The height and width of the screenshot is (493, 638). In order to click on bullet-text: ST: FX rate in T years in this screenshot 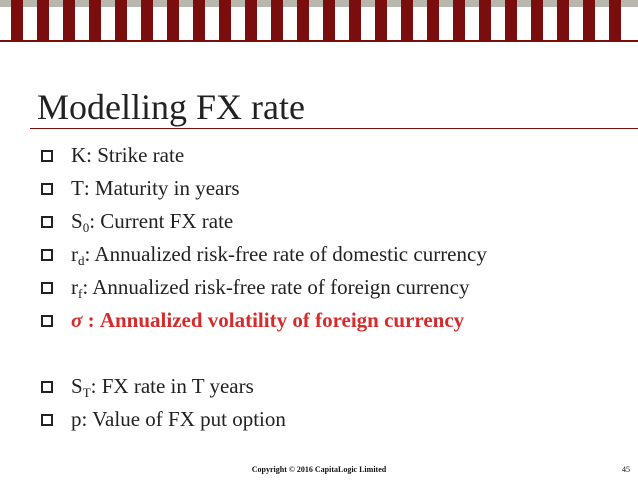, I will do `click(162, 386)`.